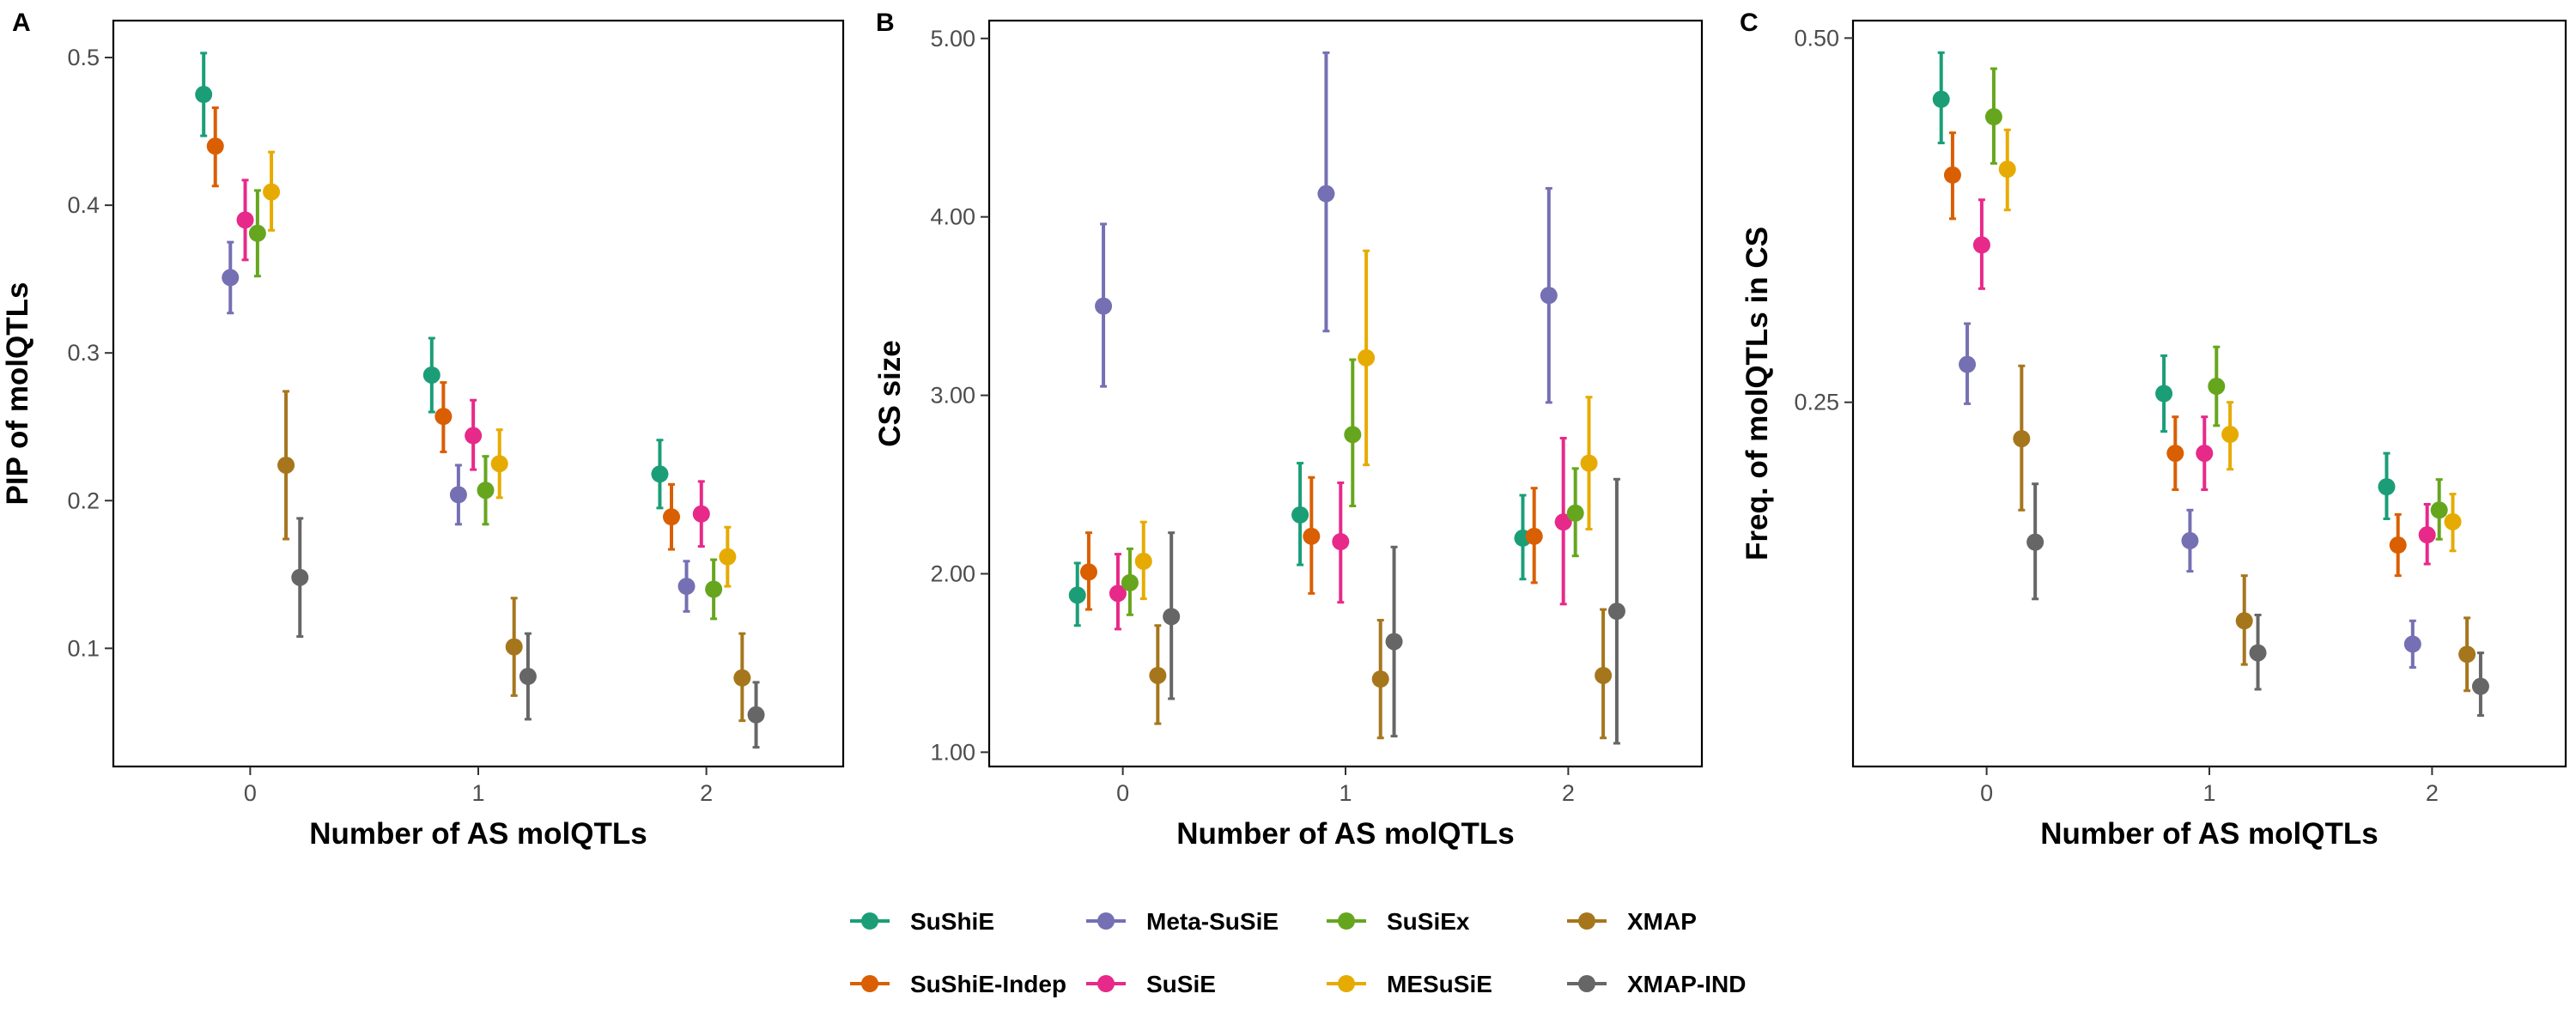 Image resolution: width=2576 pixels, height=1030 pixels. I want to click on legend-item-susiex: SuSiEx, so click(1398, 921).